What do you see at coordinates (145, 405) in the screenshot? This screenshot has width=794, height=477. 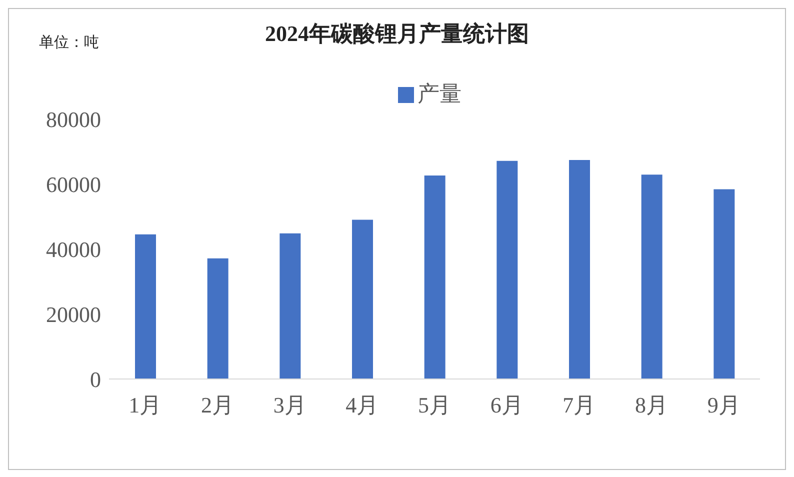 I see `x-tick-label: 1月` at bounding box center [145, 405].